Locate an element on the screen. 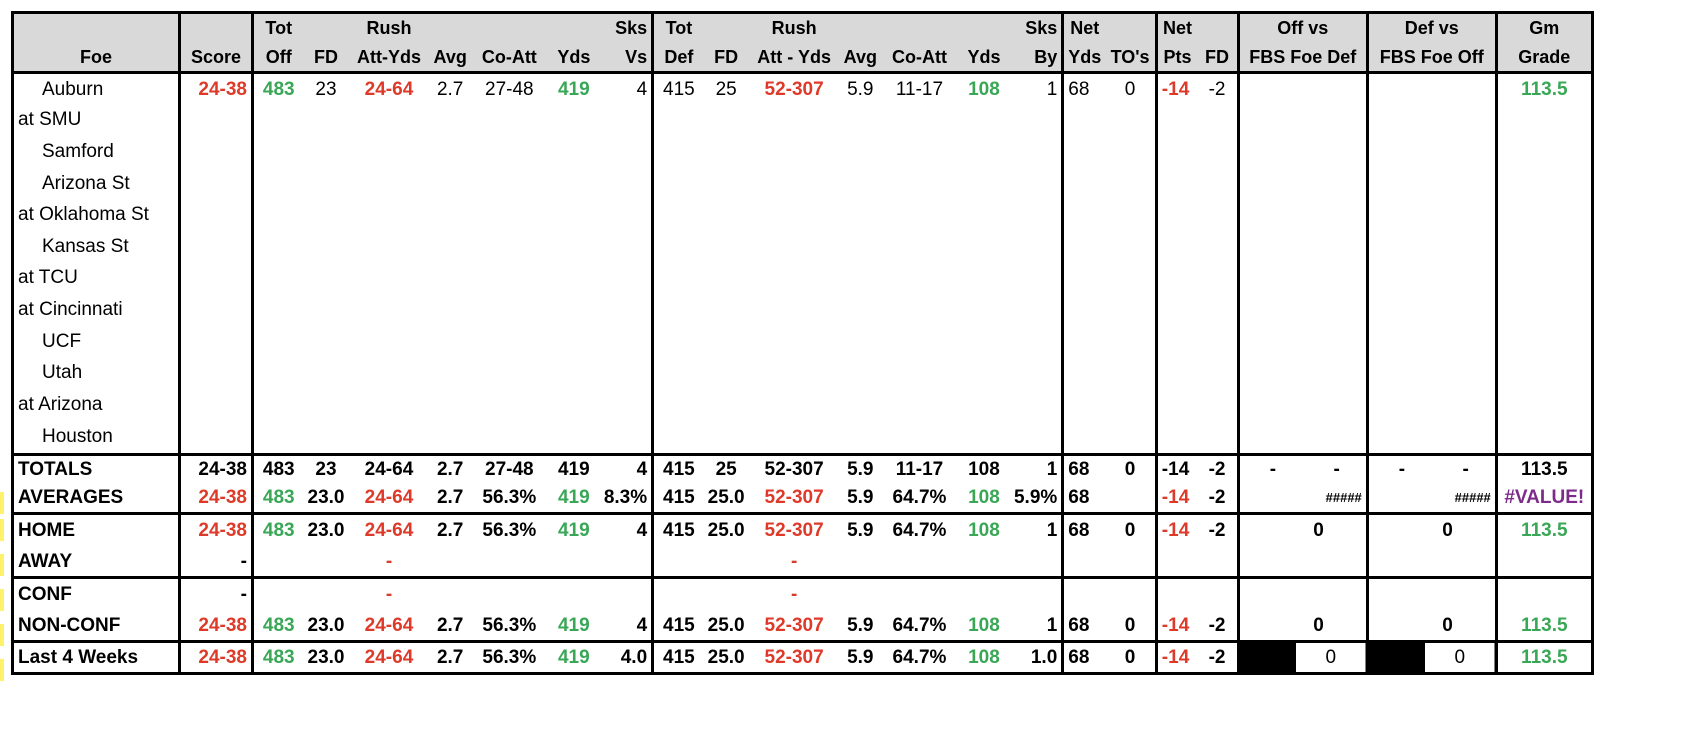 Image resolution: width=1684 pixels, height=734 pixels. game-net-fd is located at coordinates (1218, 309).